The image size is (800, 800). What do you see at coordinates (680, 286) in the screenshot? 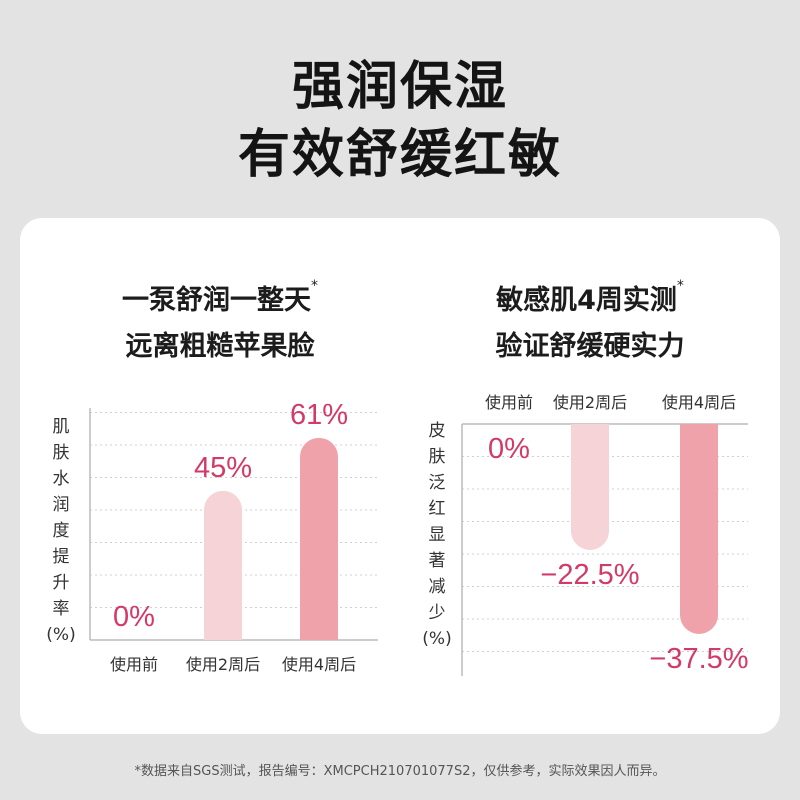
I see `right-title-asterisk: *` at bounding box center [680, 286].